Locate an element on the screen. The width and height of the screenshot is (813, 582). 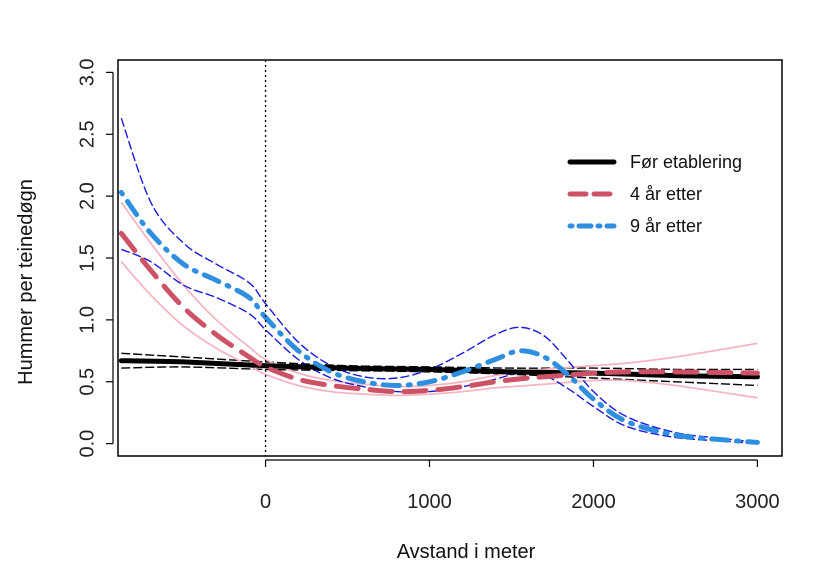
y-tick-label: 2.0 is located at coordinates (87, 196).